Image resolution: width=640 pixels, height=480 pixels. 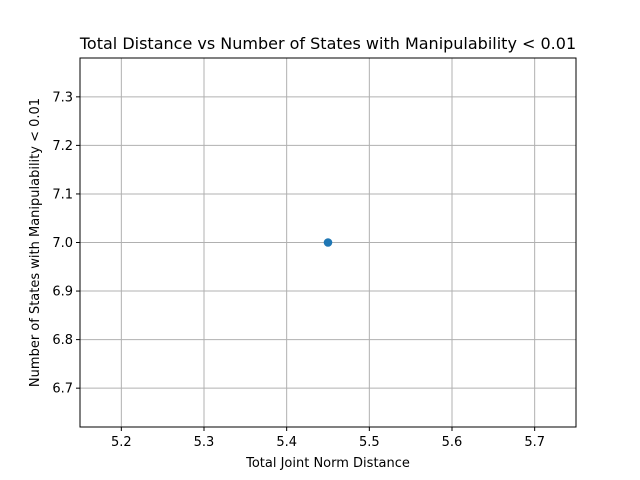 I want to click on x-tick-label: 5.7, so click(x=534, y=442).